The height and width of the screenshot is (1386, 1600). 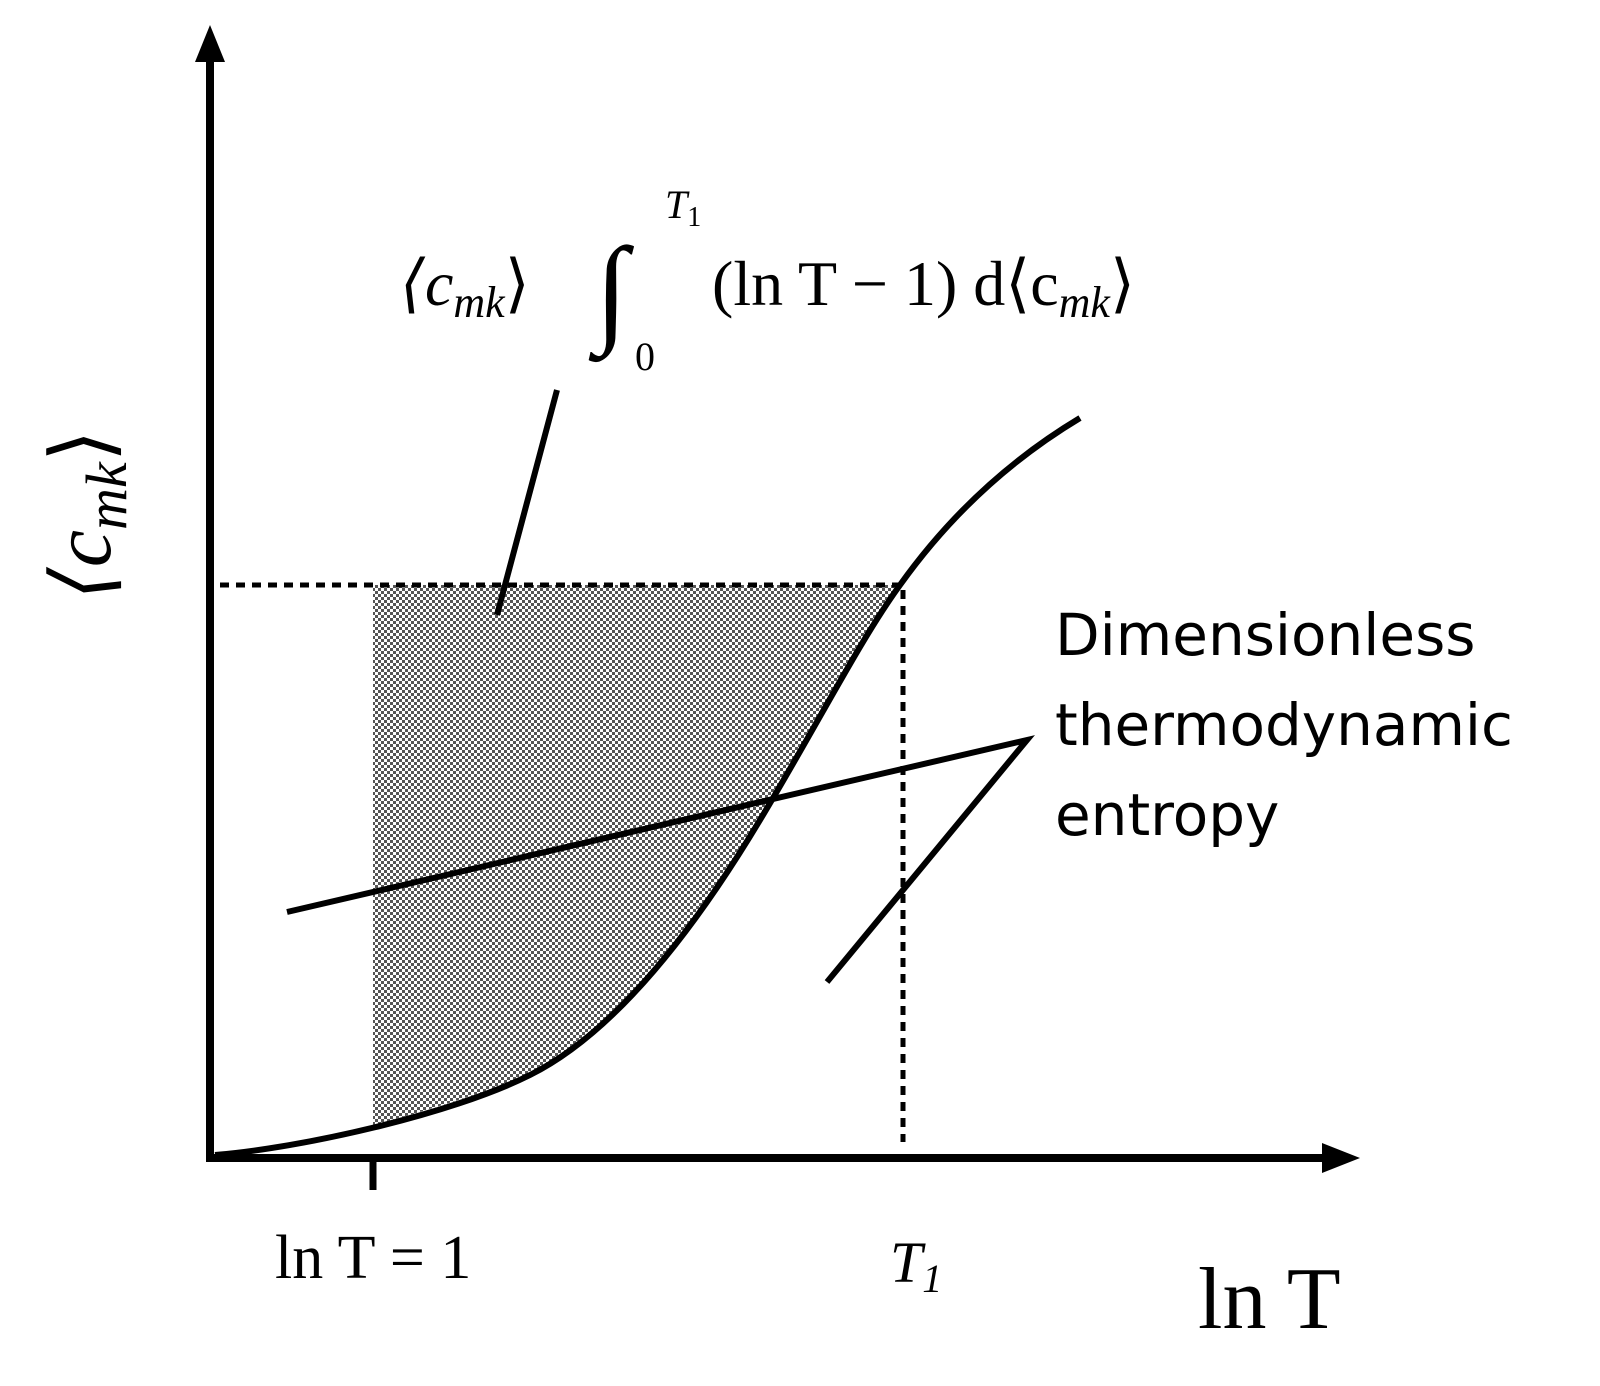 I want to click on y-axis-label: ⟨cmk⟩, so click(x=87, y=515).